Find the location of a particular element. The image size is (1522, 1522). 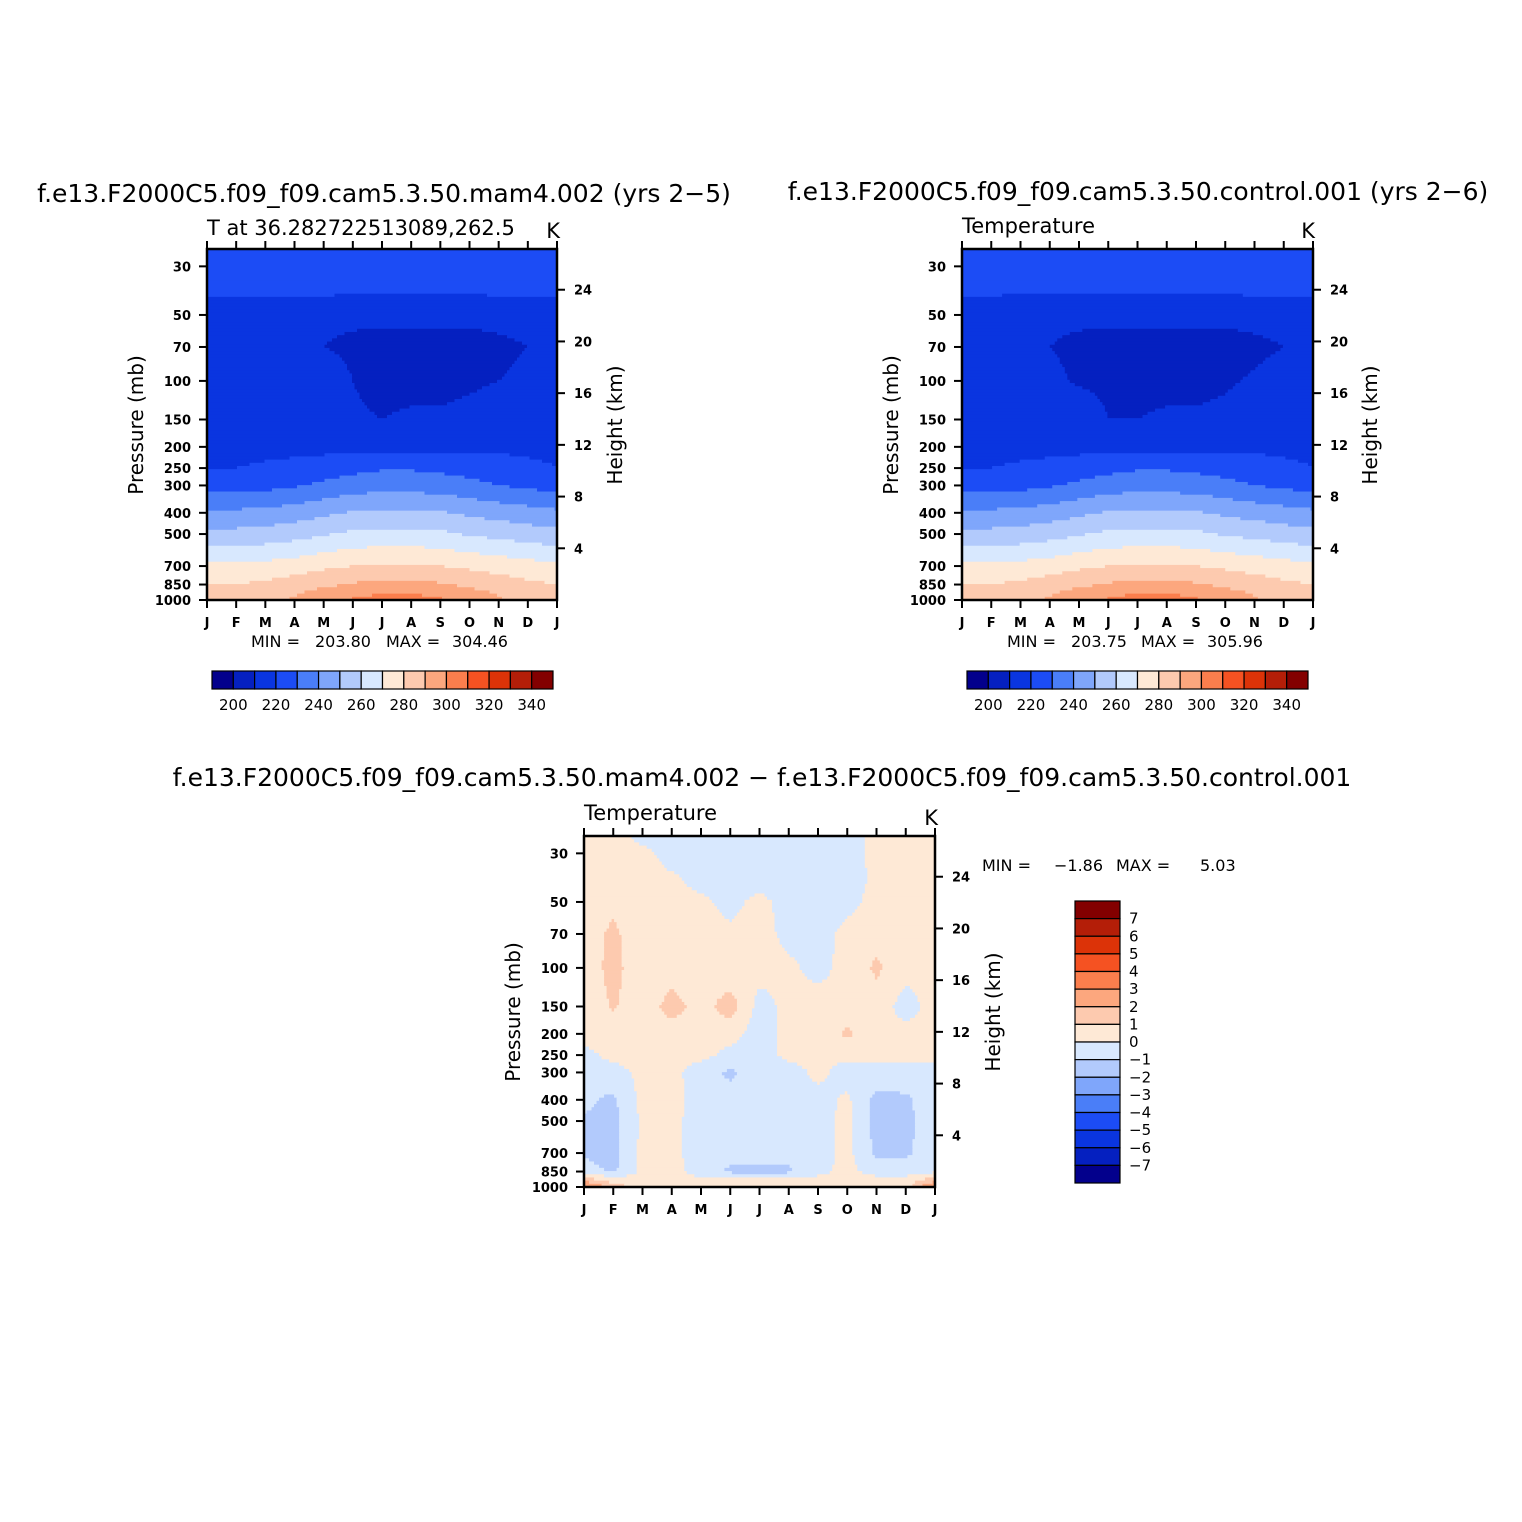

y-tick-label: 50 is located at coordinates (937, 316).